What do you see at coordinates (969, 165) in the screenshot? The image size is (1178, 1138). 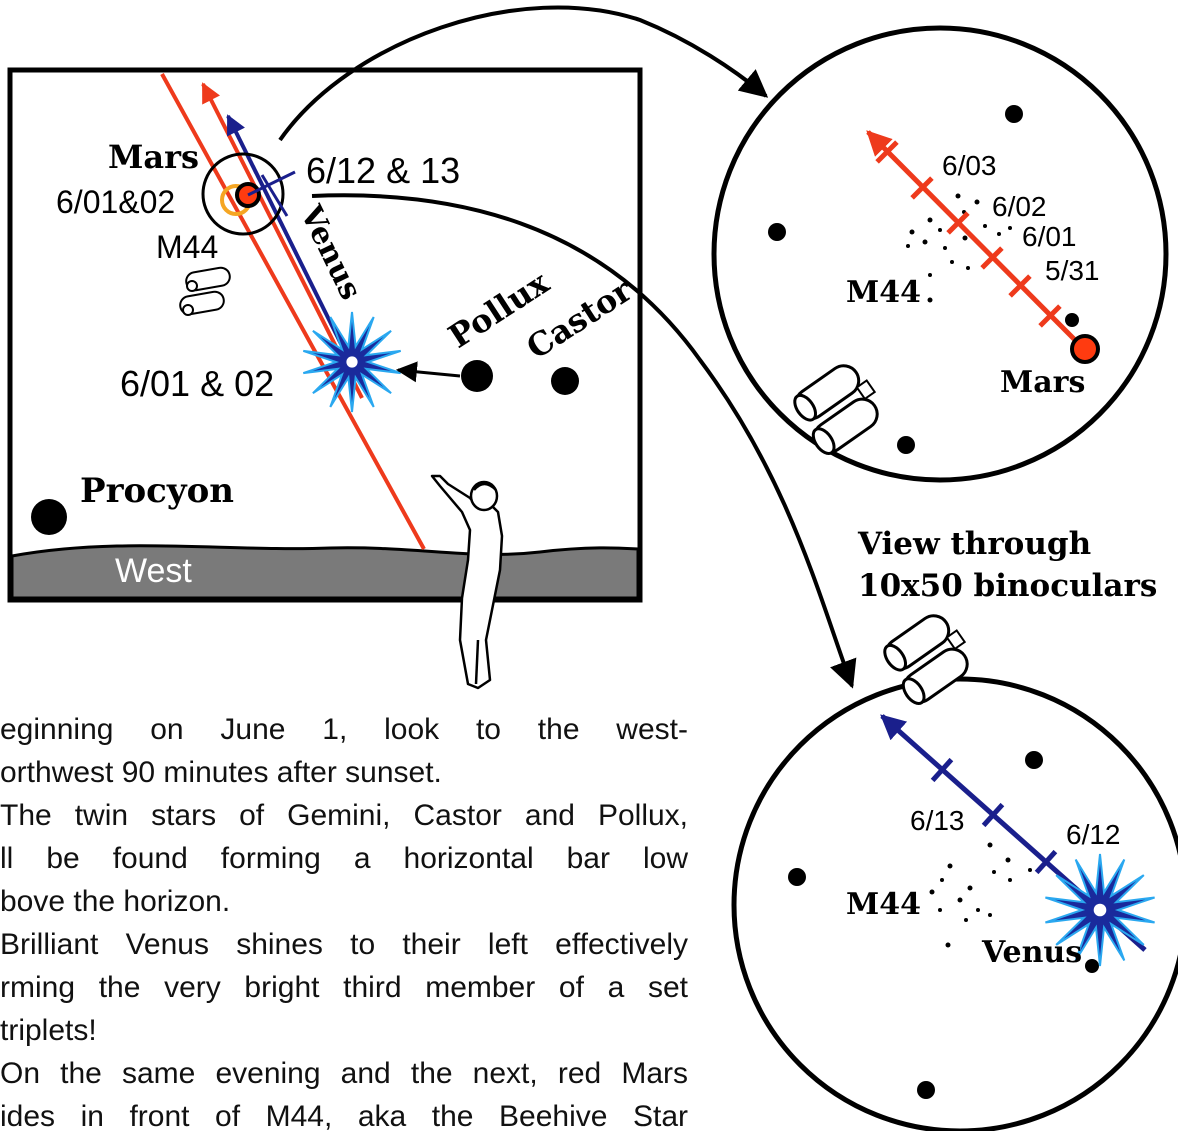 I see `date-label-603: 6/03` at bounding box center [969, 165].